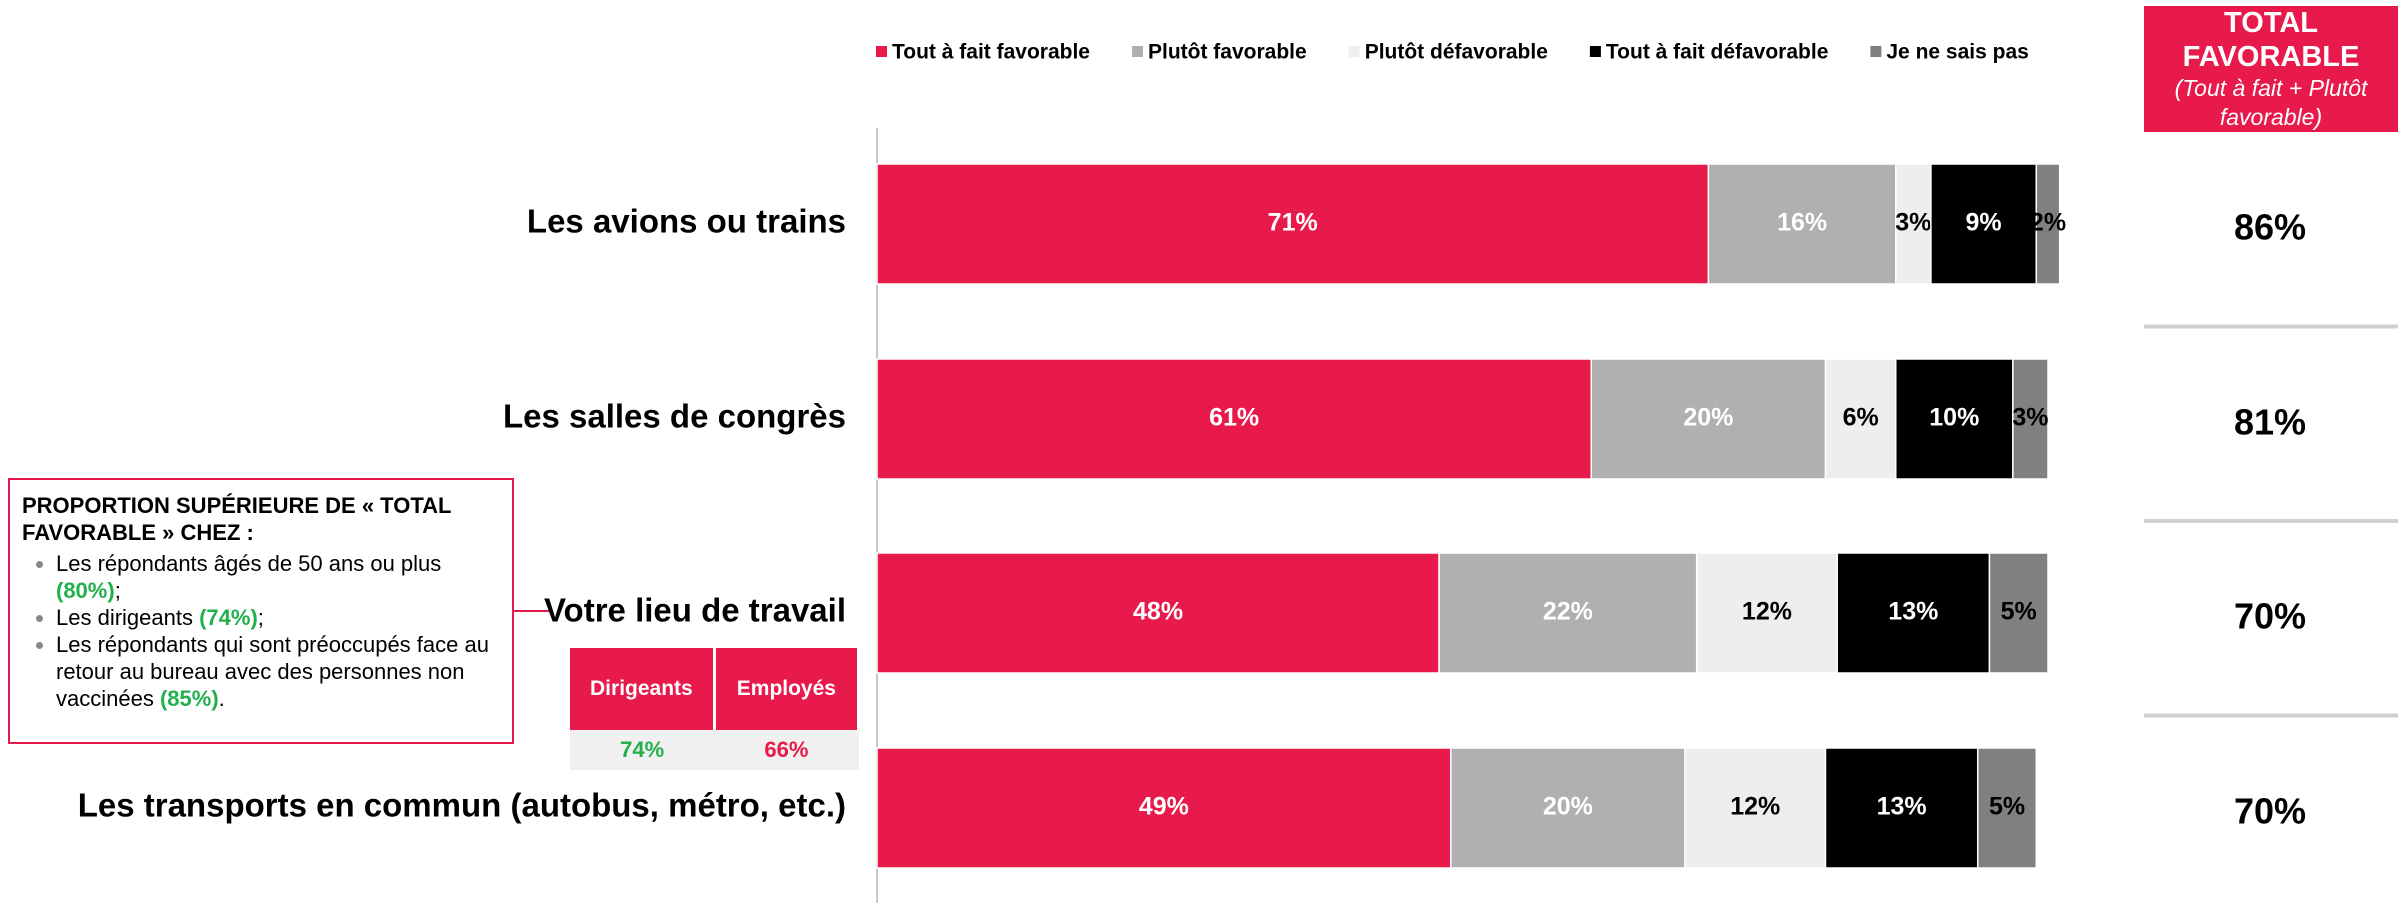 This screenshot has width=2408, height=904. I want to click on data-label: 16%, so click(1802, 223).